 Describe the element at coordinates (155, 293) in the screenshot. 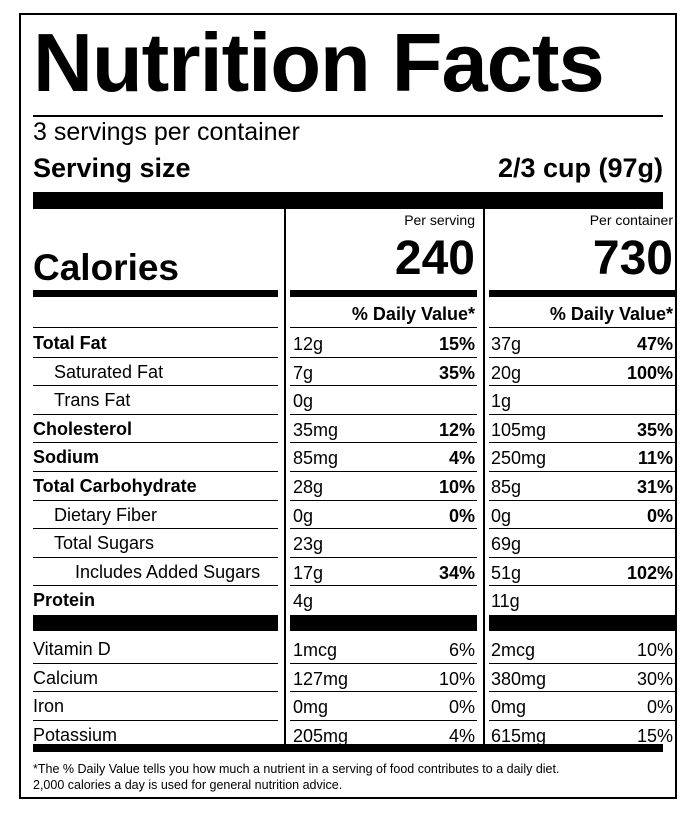

I see `calories-bar-left` at that location.